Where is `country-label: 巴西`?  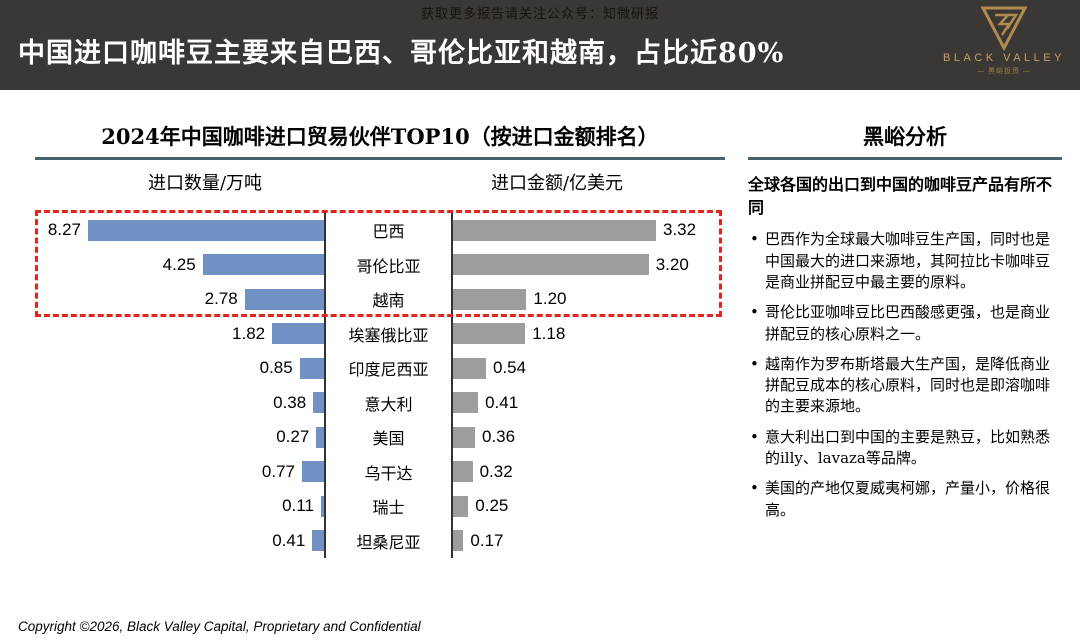 country-label: 巴西 is located at coordinates (388, 230).